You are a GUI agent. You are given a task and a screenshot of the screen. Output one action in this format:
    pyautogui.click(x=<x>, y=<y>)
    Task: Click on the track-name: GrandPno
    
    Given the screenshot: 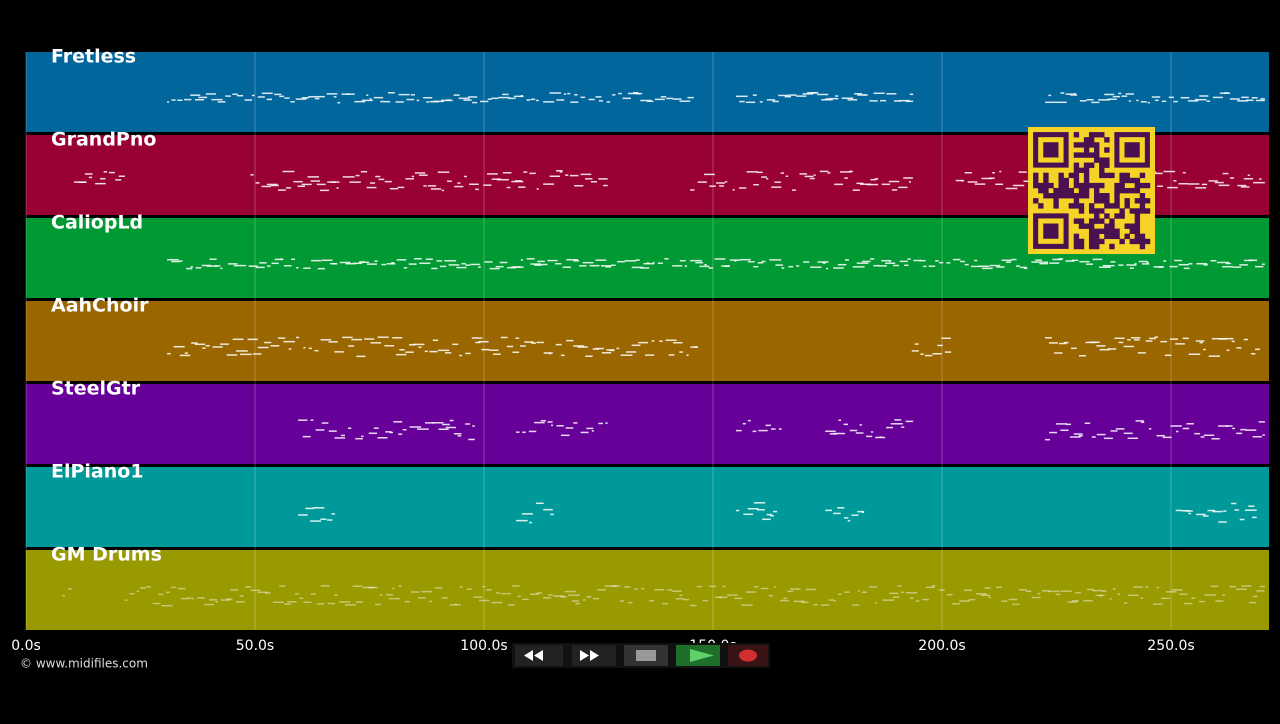 What is the action you would take?
    pyautogui.click(x=103, y=140)
    